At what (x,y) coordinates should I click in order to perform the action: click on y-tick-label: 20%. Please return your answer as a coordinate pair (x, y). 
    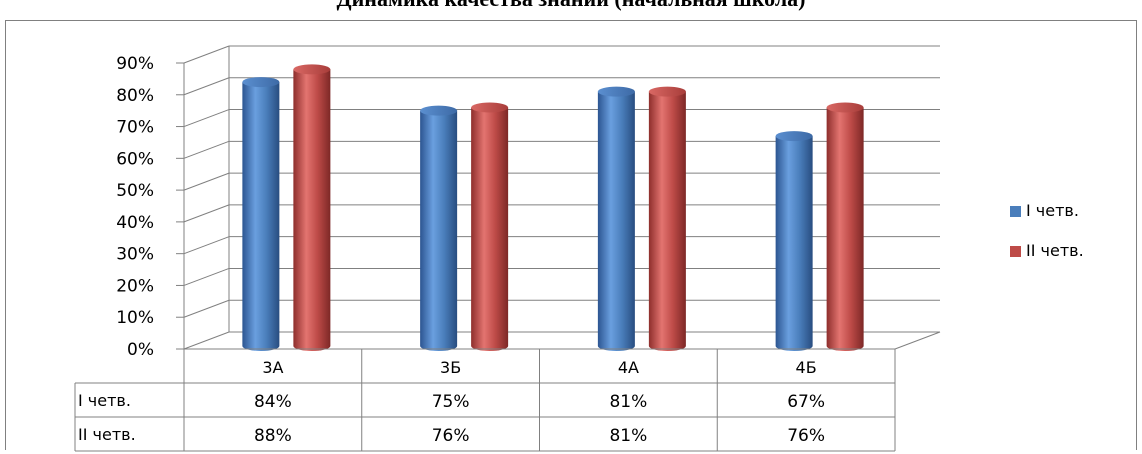
    Looking at the image, I should click on (135, 286).